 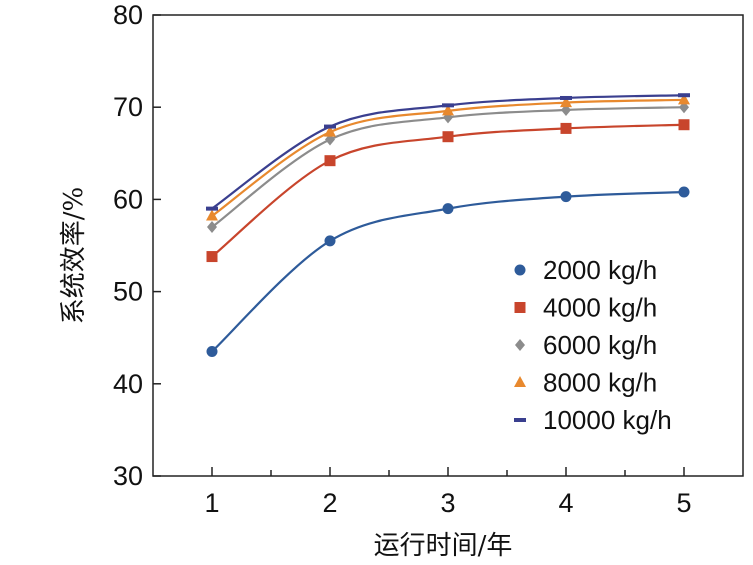 I want to click on y-tick-label: 40, so click(x=128, y=384).